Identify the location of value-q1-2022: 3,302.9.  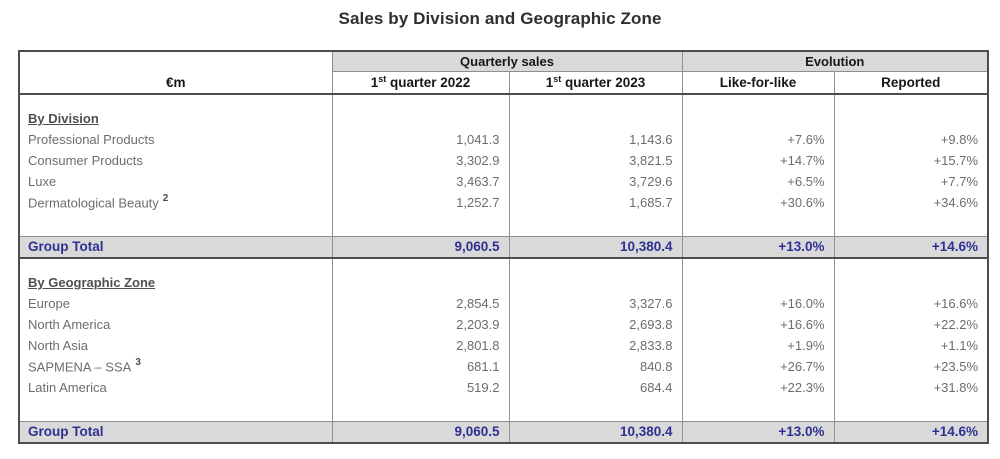
(420, 160).